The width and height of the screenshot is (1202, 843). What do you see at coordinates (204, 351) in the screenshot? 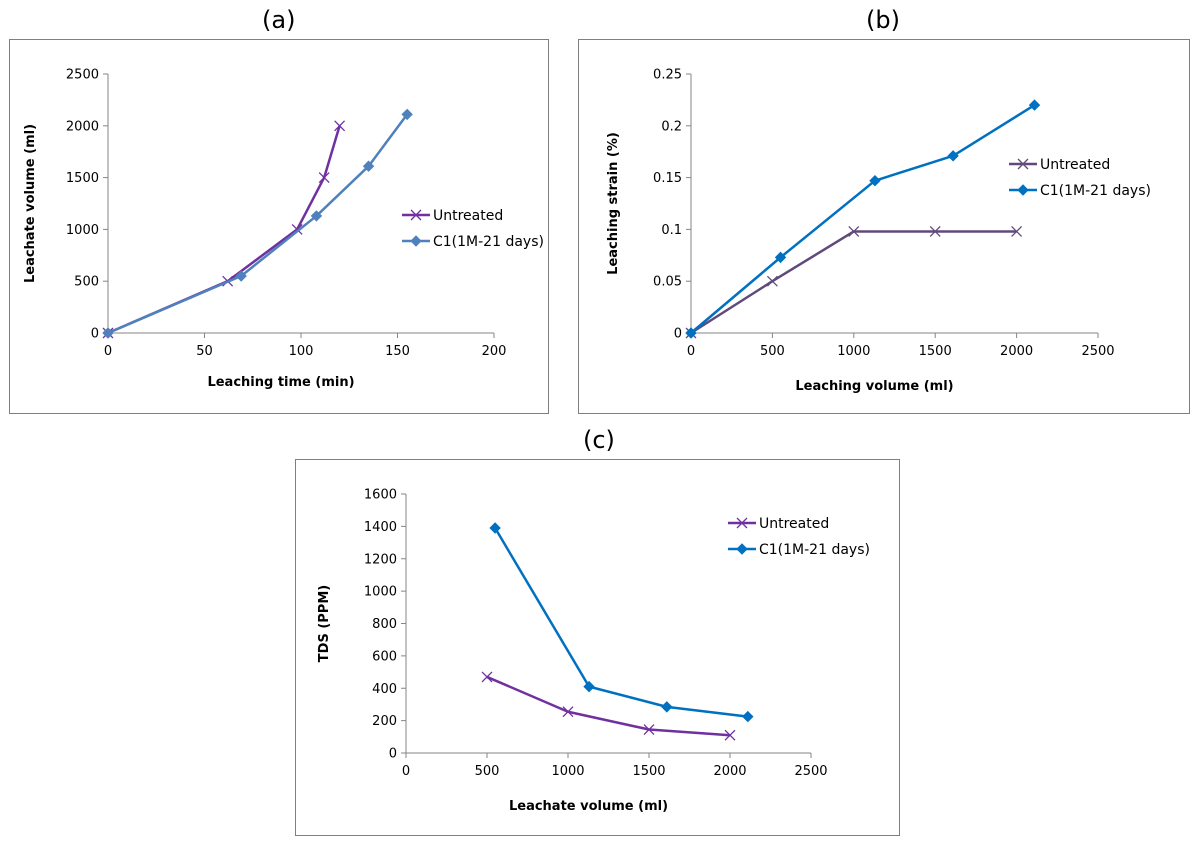
I see `chart-a-x-tick-label: 50` at bounding box center [204, 351].